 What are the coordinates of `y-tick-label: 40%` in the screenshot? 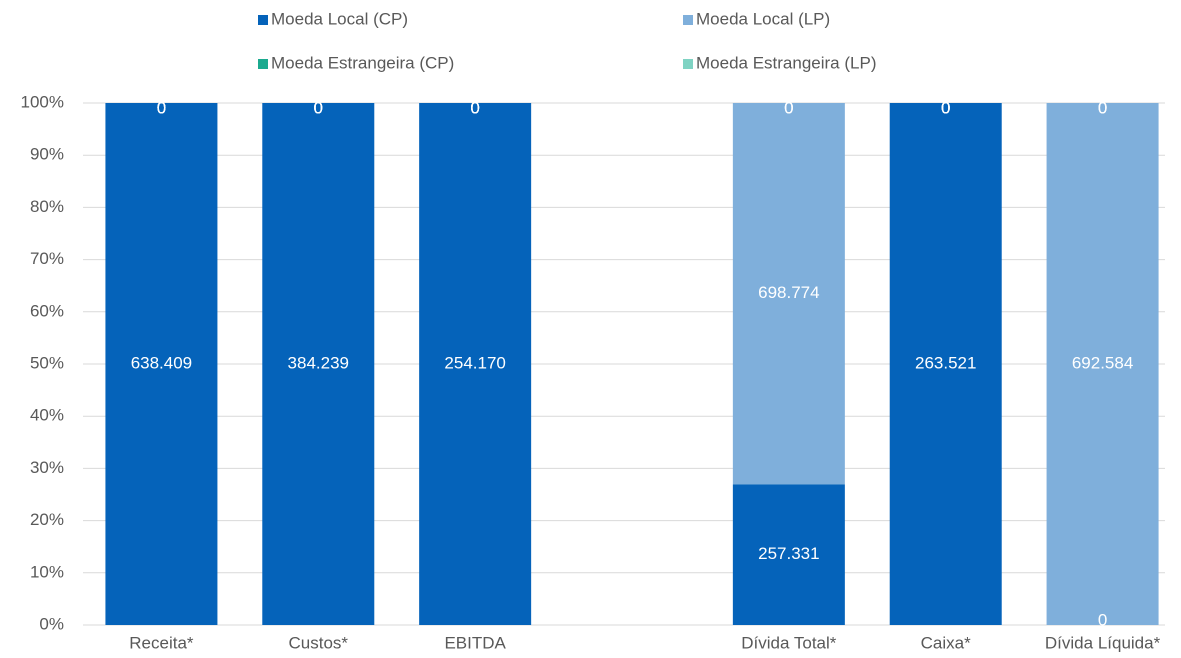 It's located at (47, 415).